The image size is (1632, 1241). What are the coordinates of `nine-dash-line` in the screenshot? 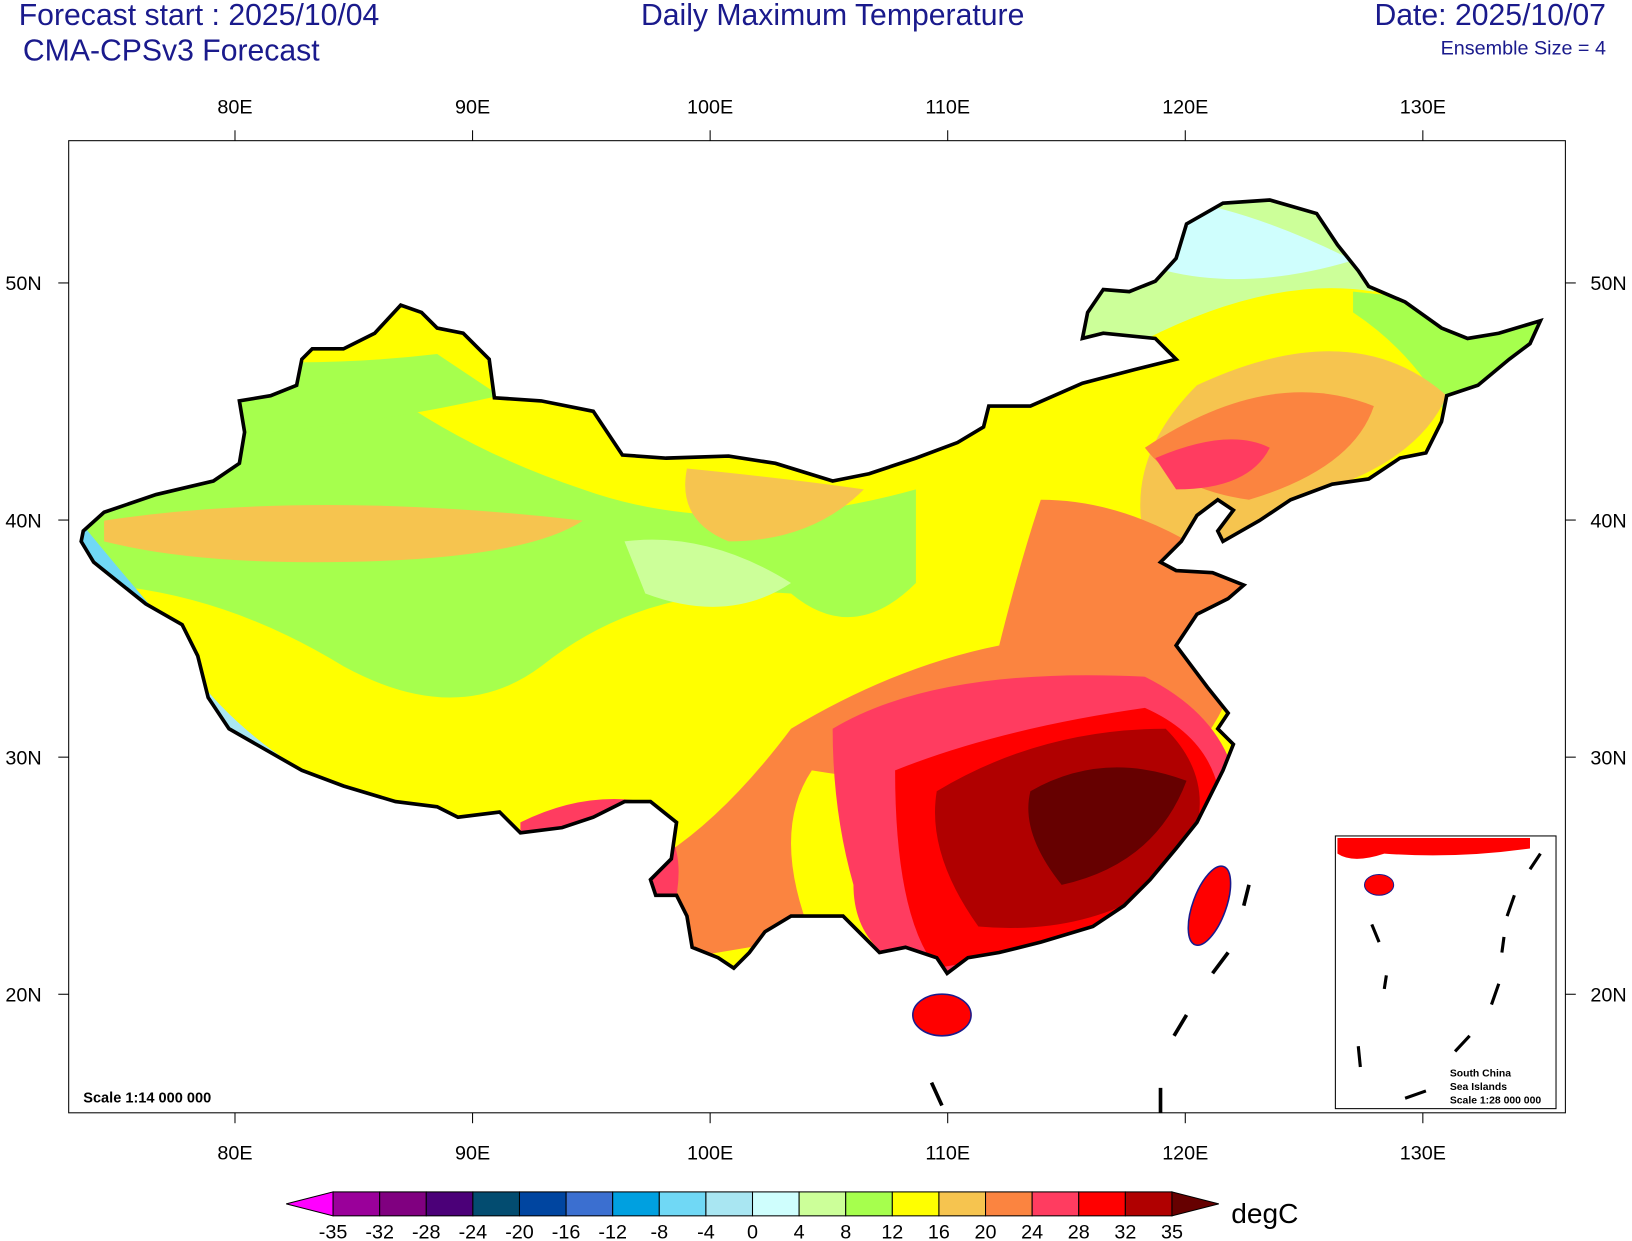 It's located at (1090, 998).